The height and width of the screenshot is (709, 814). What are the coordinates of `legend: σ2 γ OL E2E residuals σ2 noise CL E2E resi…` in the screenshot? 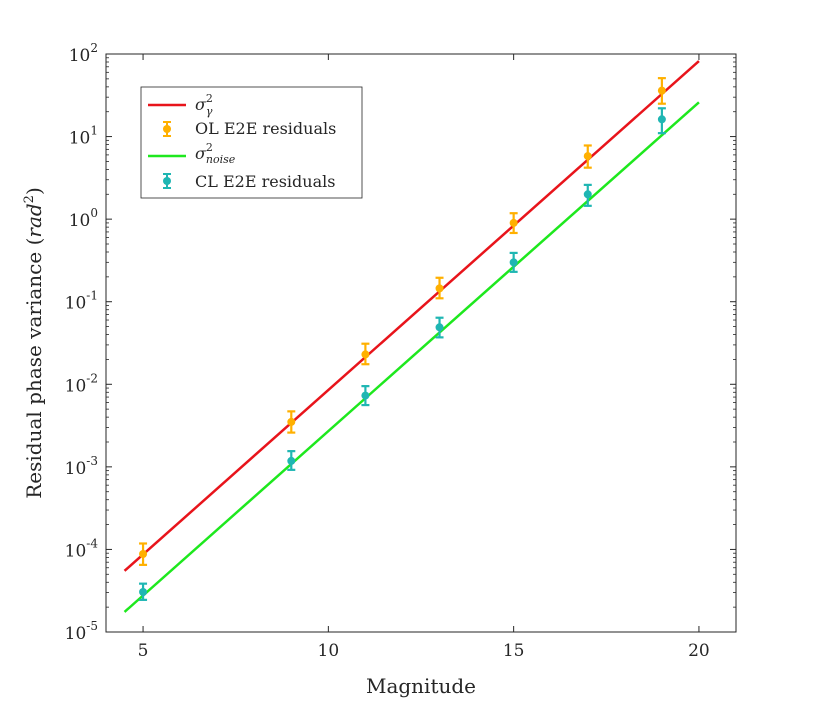 It's located at (251, 142).